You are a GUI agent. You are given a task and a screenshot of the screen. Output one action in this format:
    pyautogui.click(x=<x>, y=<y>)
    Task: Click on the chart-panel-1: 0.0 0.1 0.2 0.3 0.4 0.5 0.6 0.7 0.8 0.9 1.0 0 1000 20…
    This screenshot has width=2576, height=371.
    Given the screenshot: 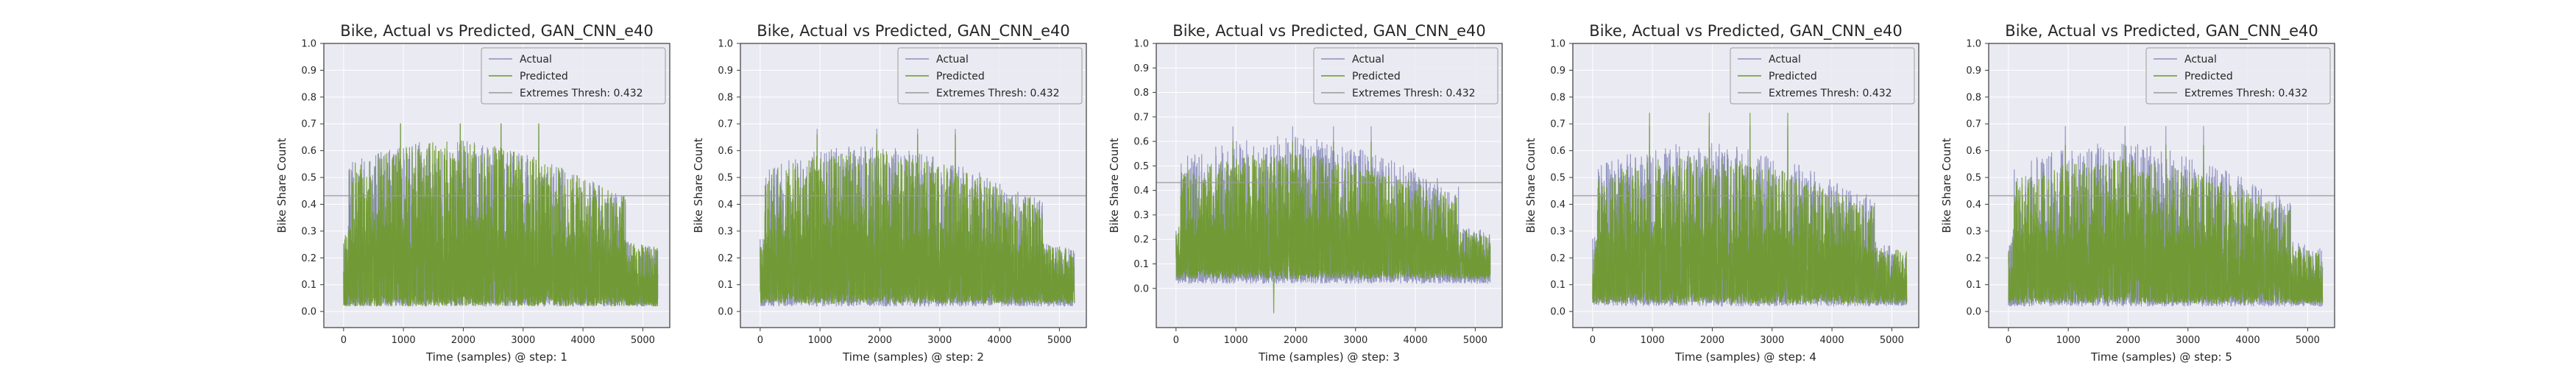 What is the action you would take?
    pyautogui.click(x=472, y=193)
    